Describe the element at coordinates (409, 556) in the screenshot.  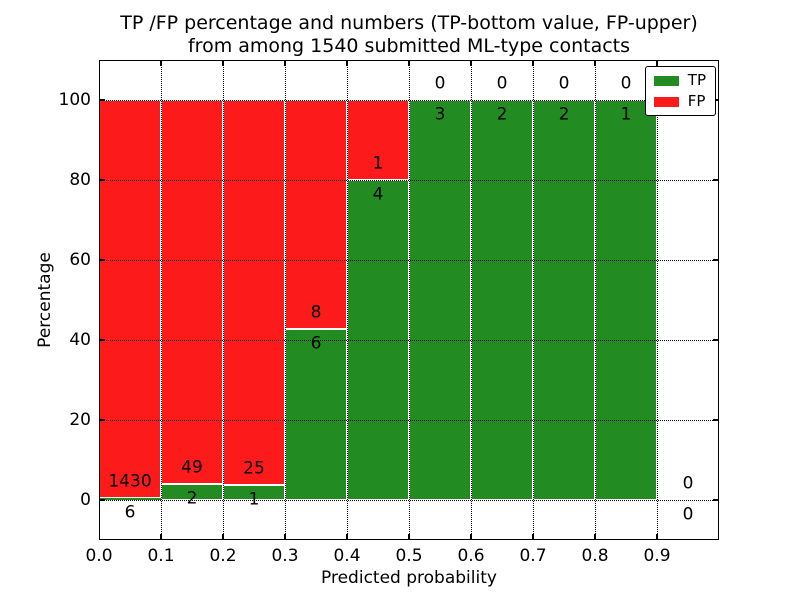
I see `x-tick-label: 0.5` at that location.